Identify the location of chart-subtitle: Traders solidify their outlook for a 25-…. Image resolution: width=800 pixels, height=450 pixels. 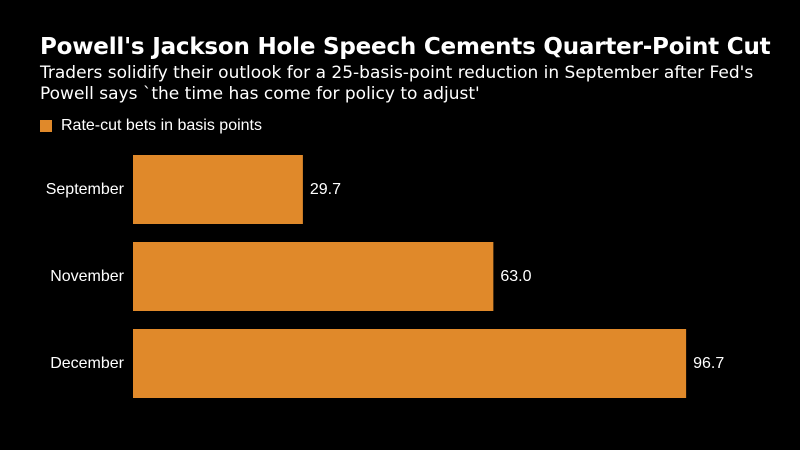
(397, 83).